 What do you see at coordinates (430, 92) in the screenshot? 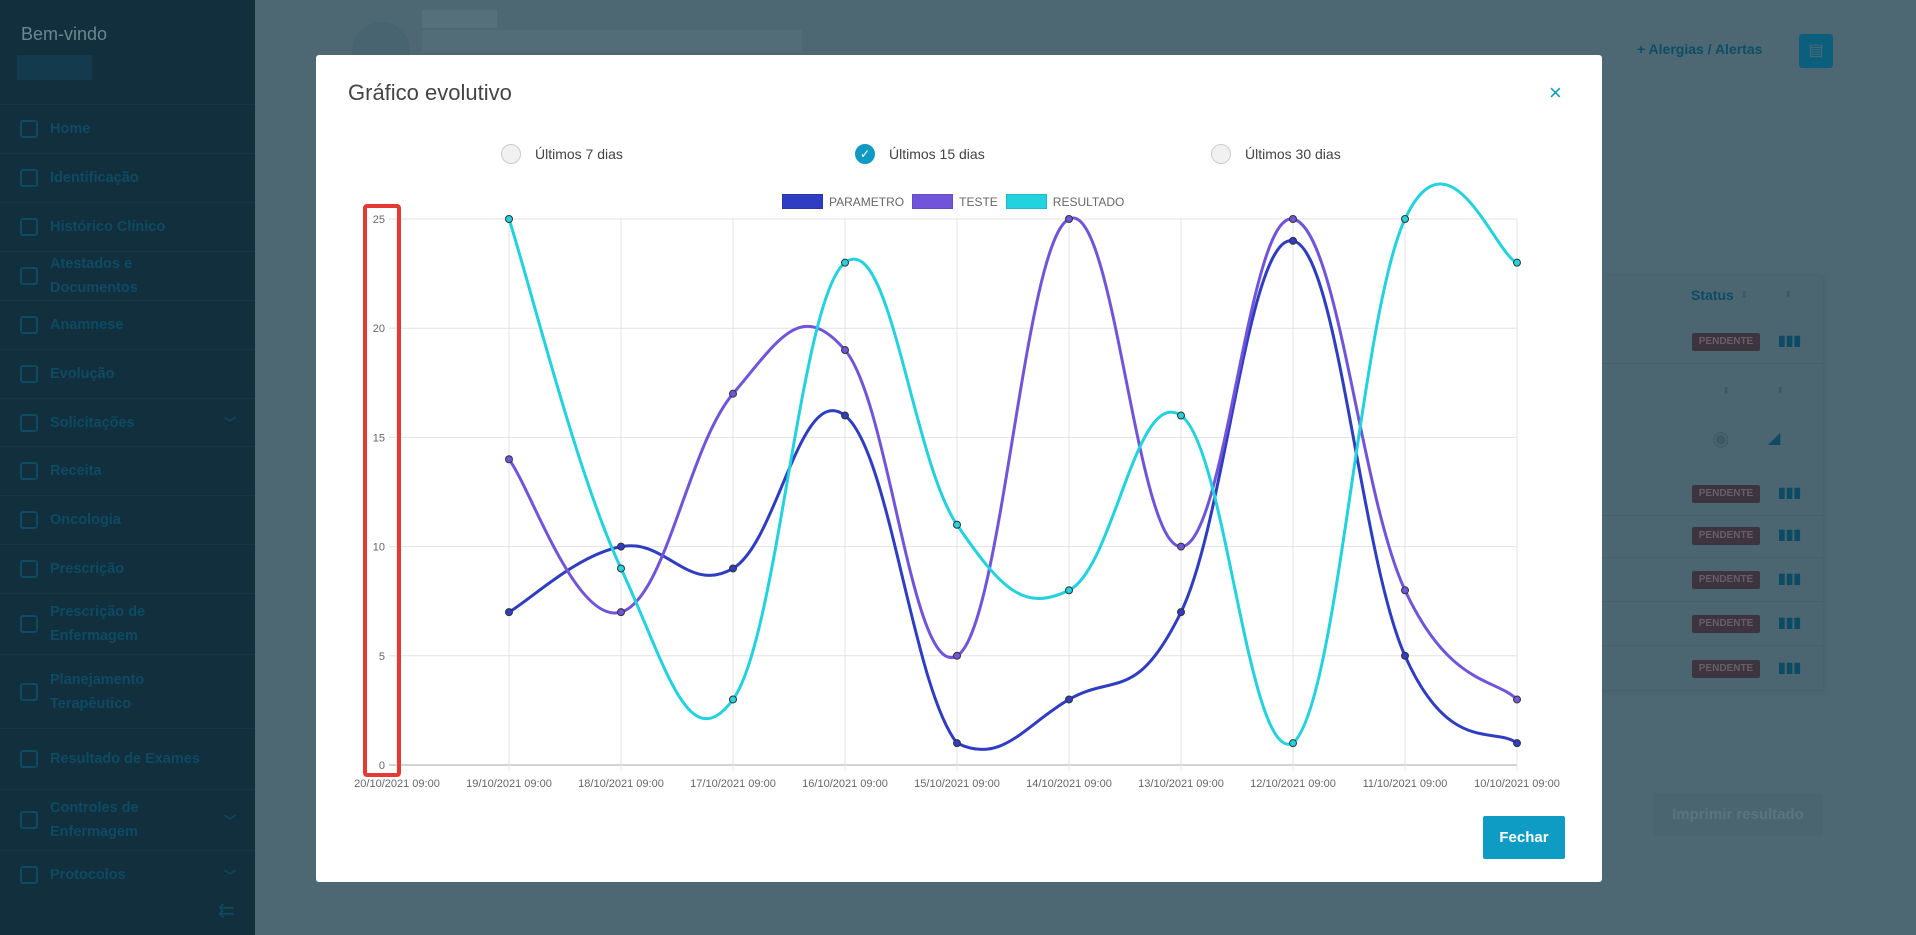
I see `modal-title: Gráfico evolutivo` at bounding box center [430, 92].